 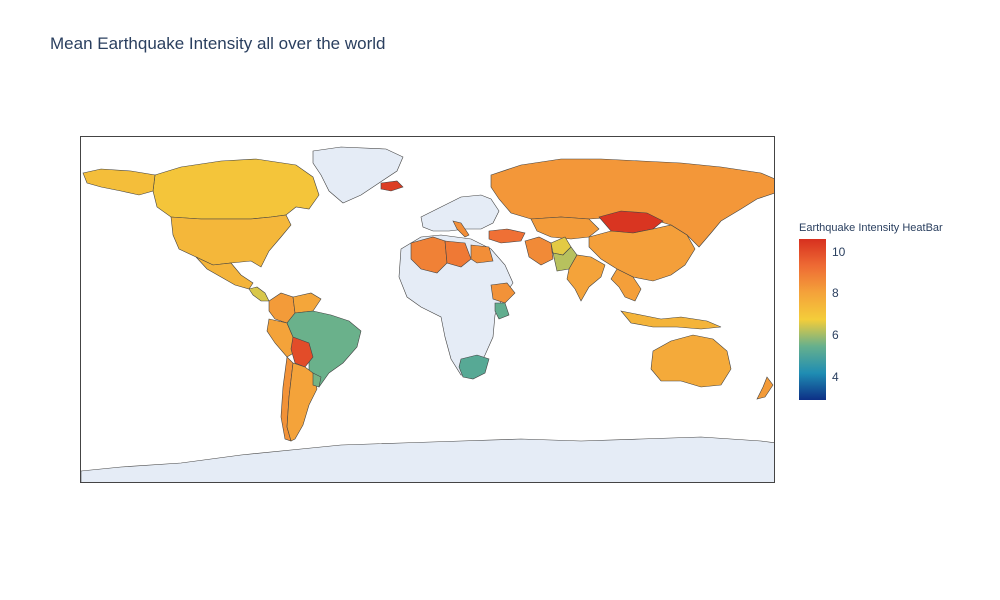 I want to click on colorbar-title: Earthquake Intensity HeatBar, so click(x=871, y=228).